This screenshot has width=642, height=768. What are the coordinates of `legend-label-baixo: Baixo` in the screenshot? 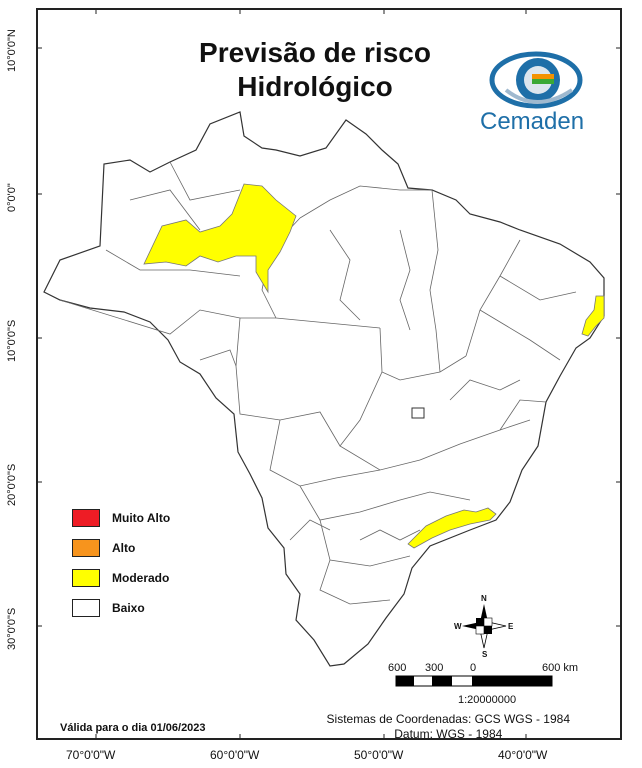 It's located at (128, 608).